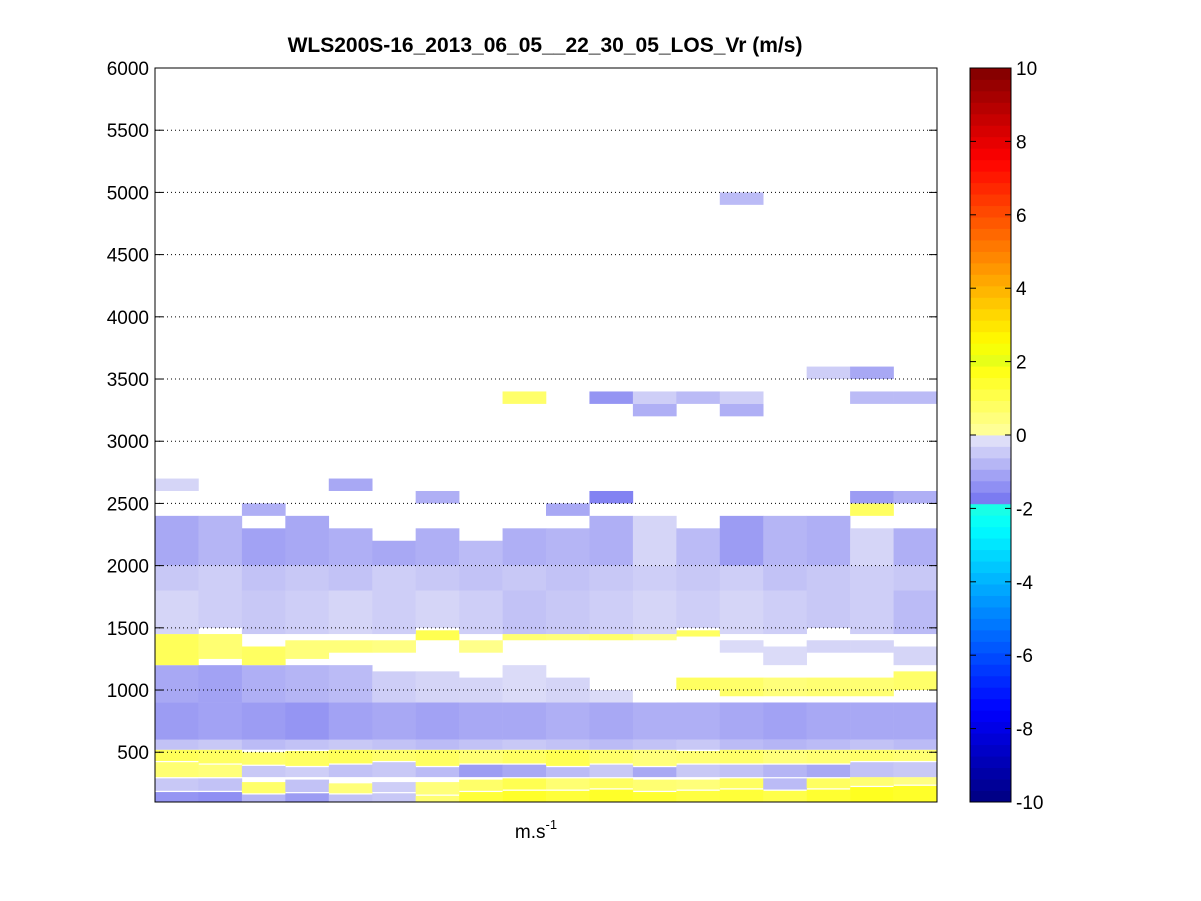 The width and height of the screenshot is (1201, 901). Describe the element at coordinates (1021, 142) in the screenshot. I see `colorbar-tick-label: 8` at that location.